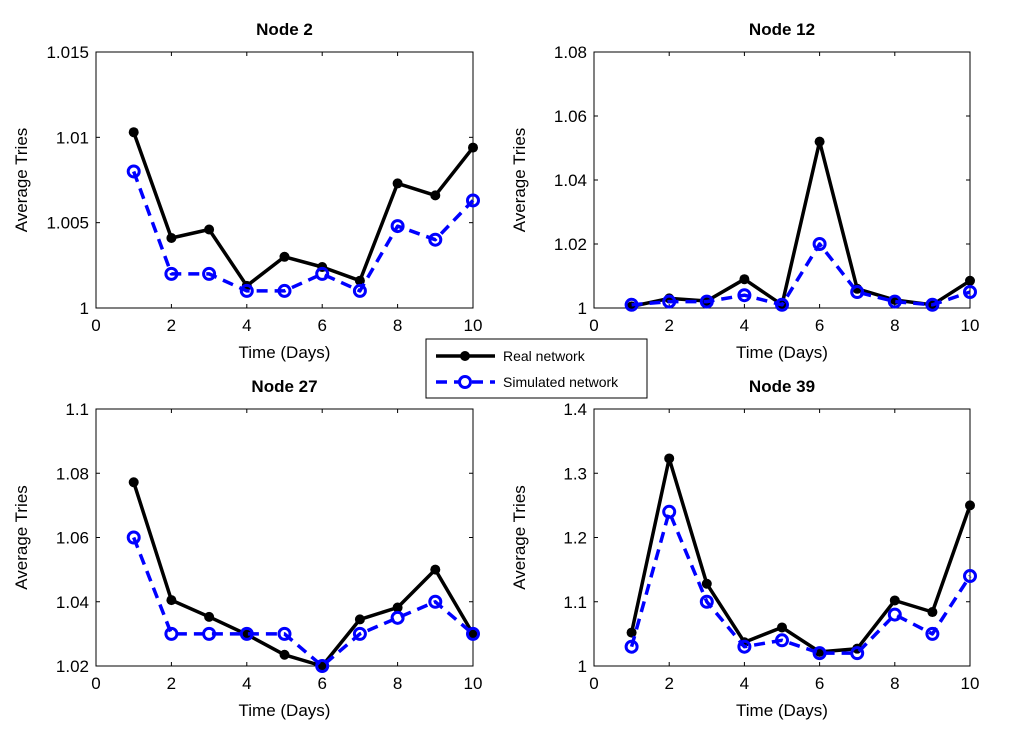 The image size is (1024, 730). What do you see at coordinates (536, 368) in the screenshot?
I see `legend: Real network Simulated network` at bounding box center [536, 368].